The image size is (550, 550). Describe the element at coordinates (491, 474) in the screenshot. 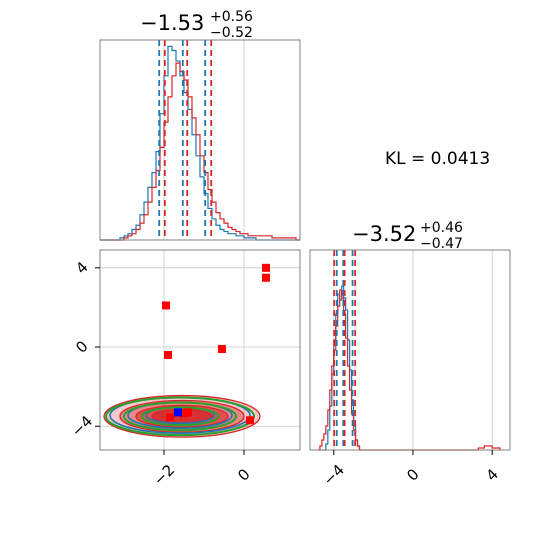

I see `param2-x-tick-label: 4` at that location.